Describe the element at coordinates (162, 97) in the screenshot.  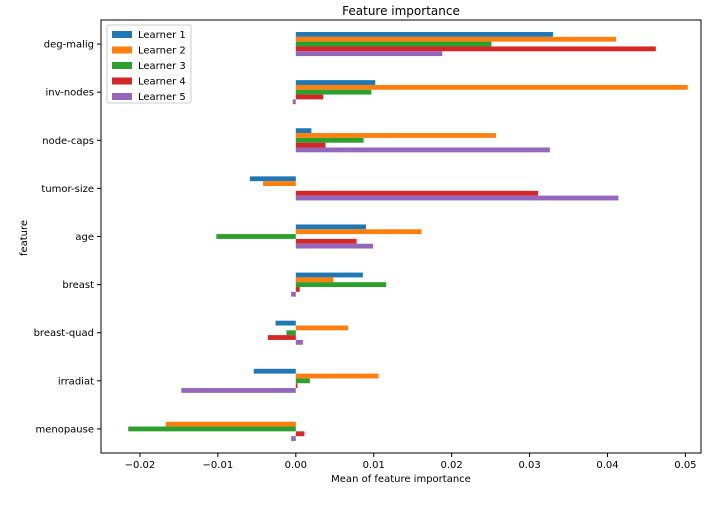
I see `legend-label-5: Learner 5` at that location.